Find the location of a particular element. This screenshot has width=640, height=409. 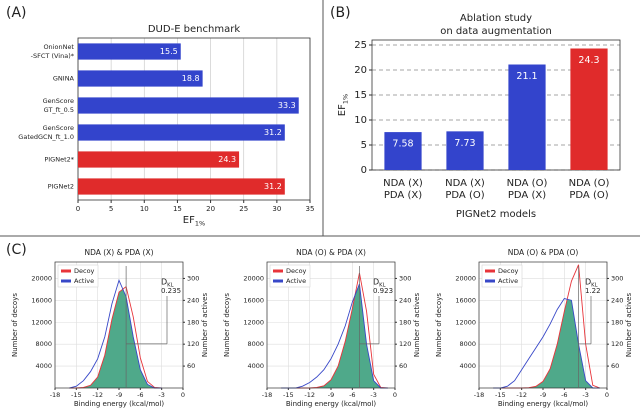

label-sub: 1% is located at coordinates (200, 224).